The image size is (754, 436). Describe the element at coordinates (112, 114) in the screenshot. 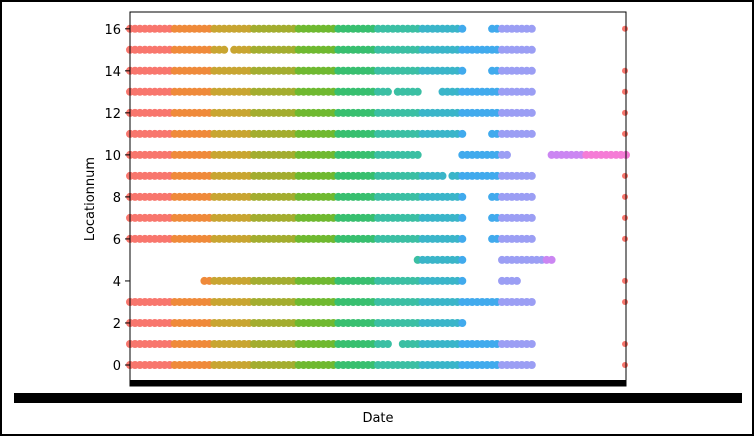

I see `y-tick-label: 12` at that location.